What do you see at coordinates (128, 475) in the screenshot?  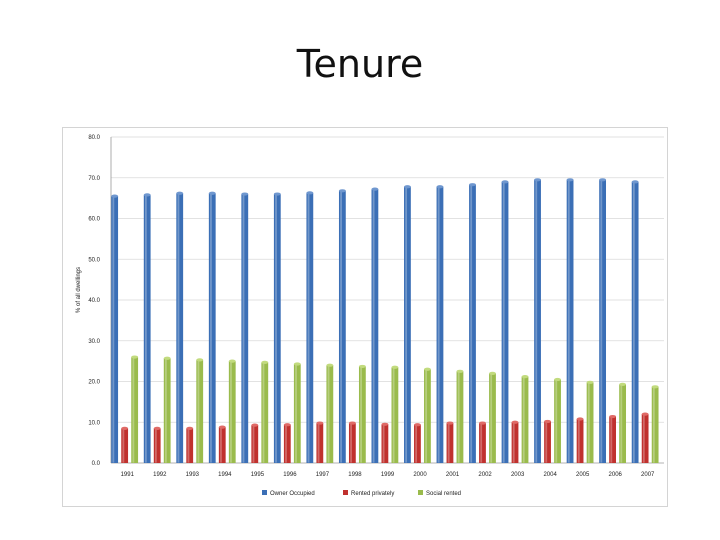 I see `x-tick-label: 1991` at bounding box center [128, 475].